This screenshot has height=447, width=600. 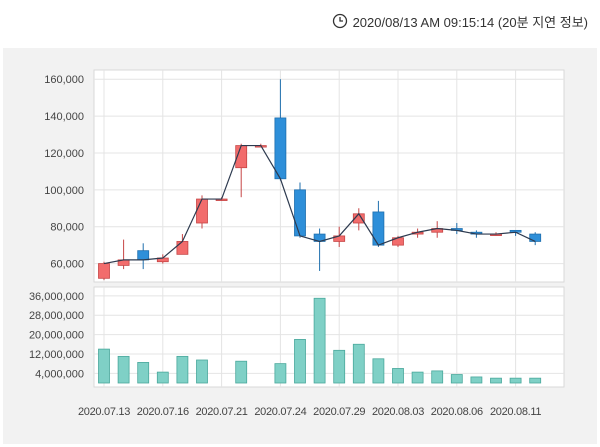 I want to click on price-tick-label: 80,000, so click(x=67, y=228).